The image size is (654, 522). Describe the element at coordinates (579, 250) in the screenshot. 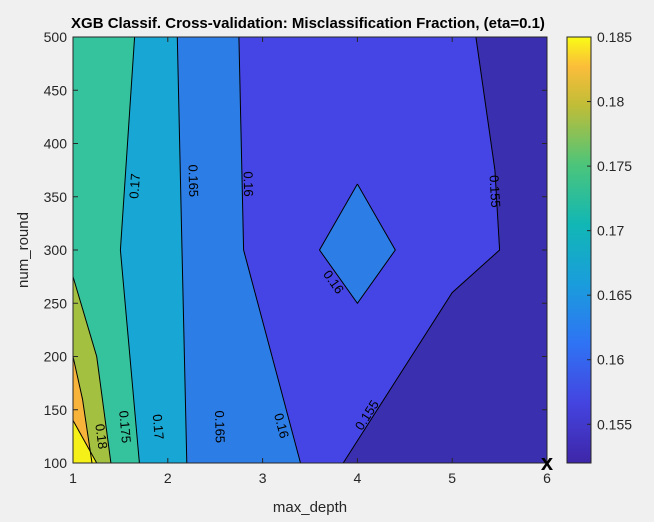

I see `colorbar-gradient` at that location.